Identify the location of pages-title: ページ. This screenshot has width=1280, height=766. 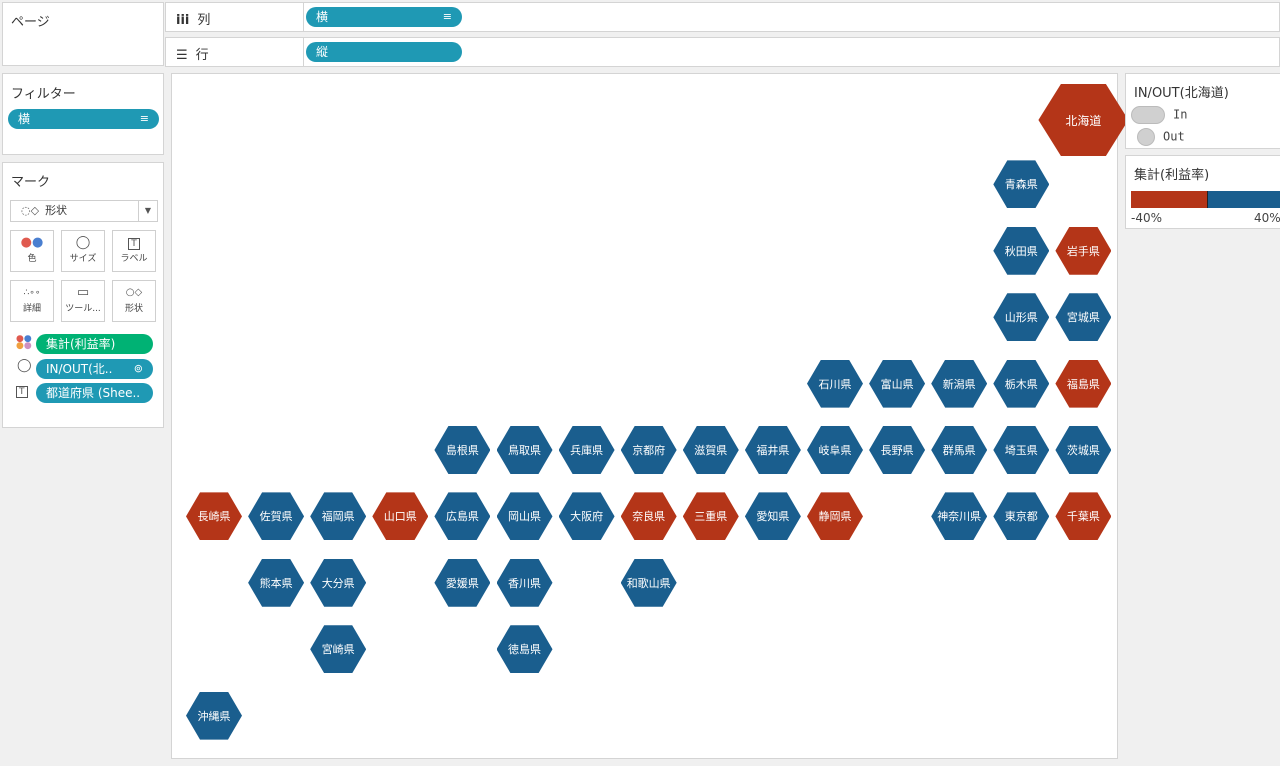
(30, 22).